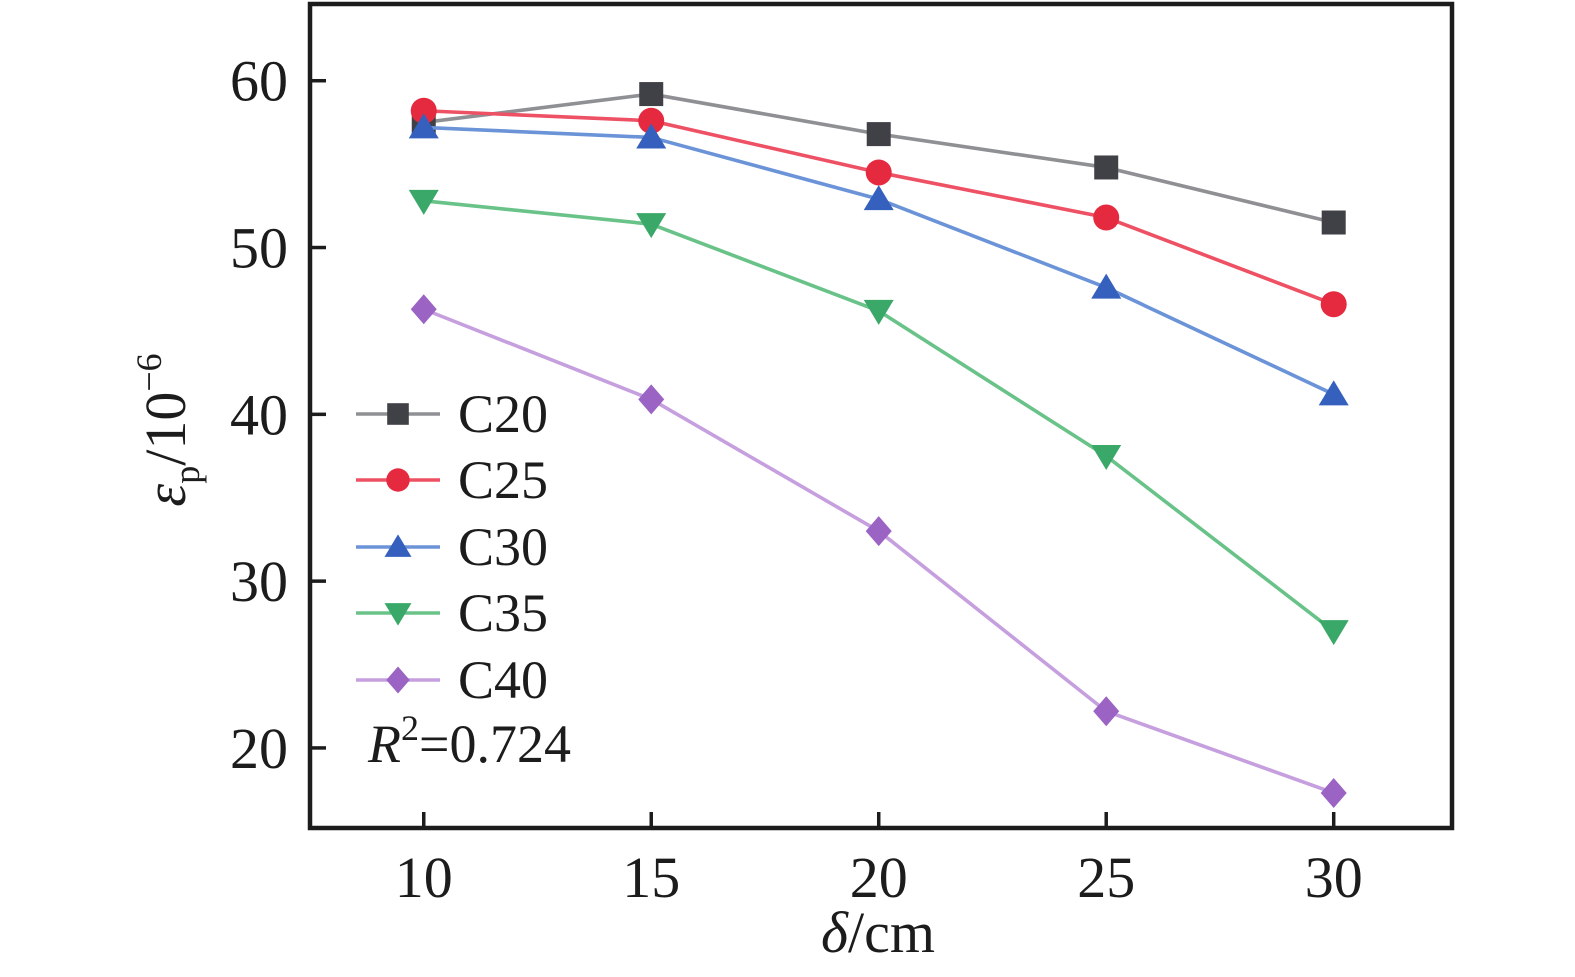 The width and height of the screenshot is (1575, 977). What do you see at coordinates (398, 480) in the screenshot?
I see `legend-marker-C25` at bounding box center [398, 480].